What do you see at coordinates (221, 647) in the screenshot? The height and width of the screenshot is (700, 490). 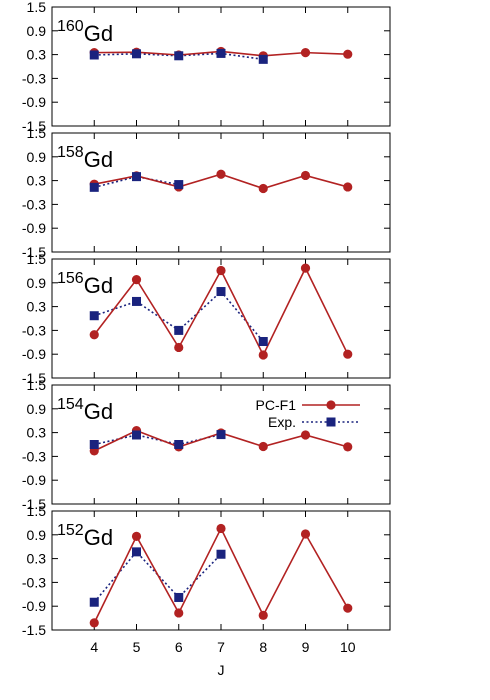 I see `x-tick-label: 7` at bounding box center [221, 647].